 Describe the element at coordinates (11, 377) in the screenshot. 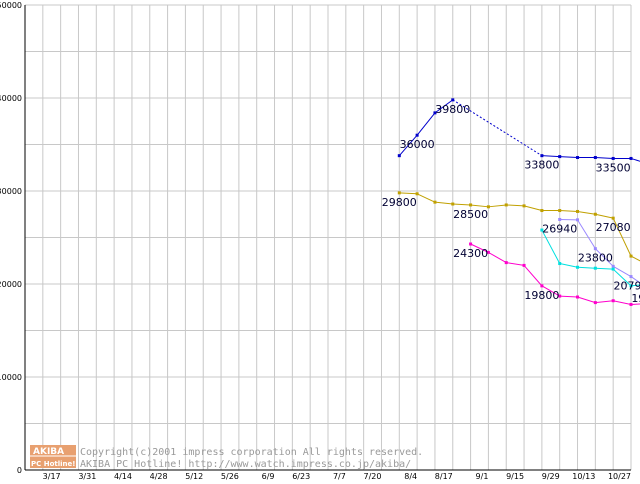

I see `y-tick-label: 10000` at that location.